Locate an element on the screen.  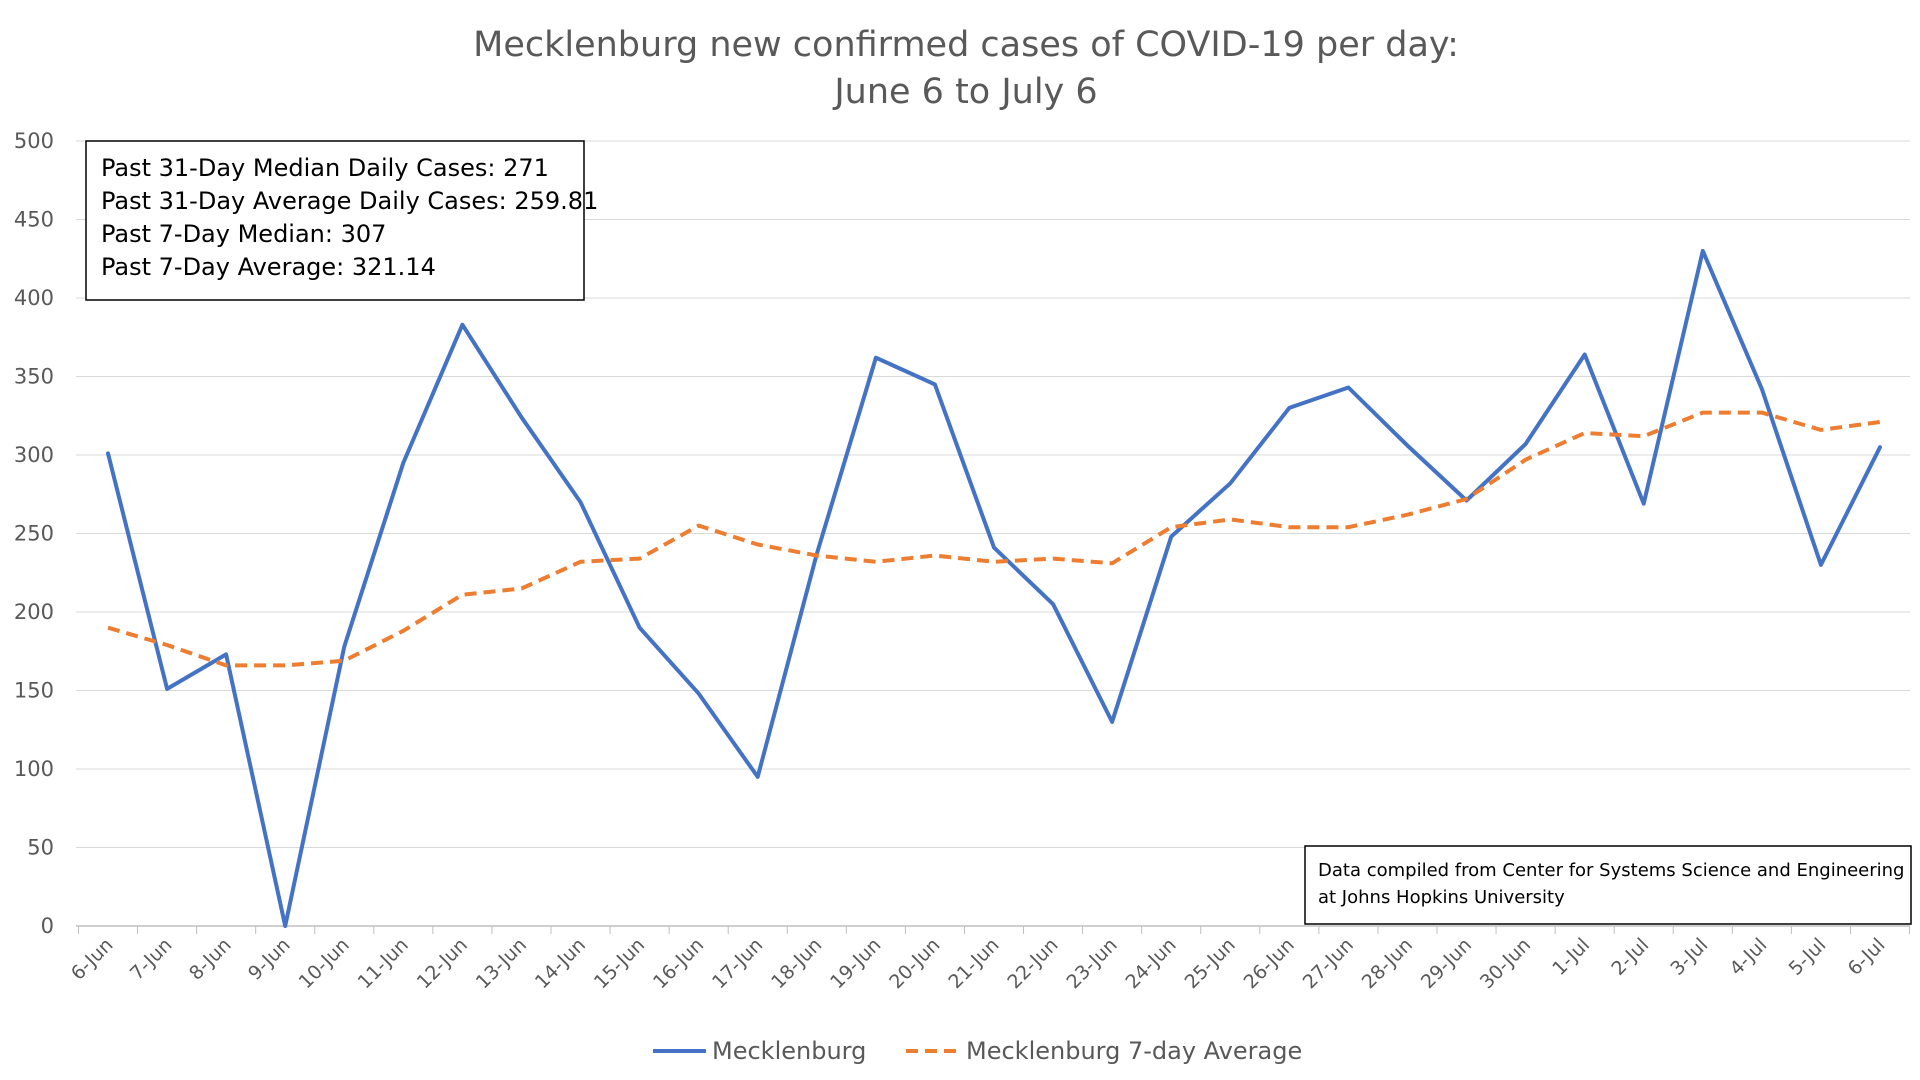
legend: Mecklenburg Mecklenburg 7-day Average is located at coordinates (977, 1051).